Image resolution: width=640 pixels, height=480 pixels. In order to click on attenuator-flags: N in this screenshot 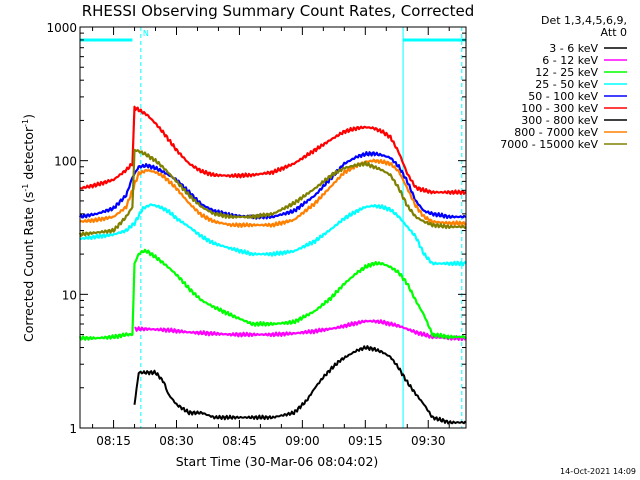, I will do `click(273, 35)`.